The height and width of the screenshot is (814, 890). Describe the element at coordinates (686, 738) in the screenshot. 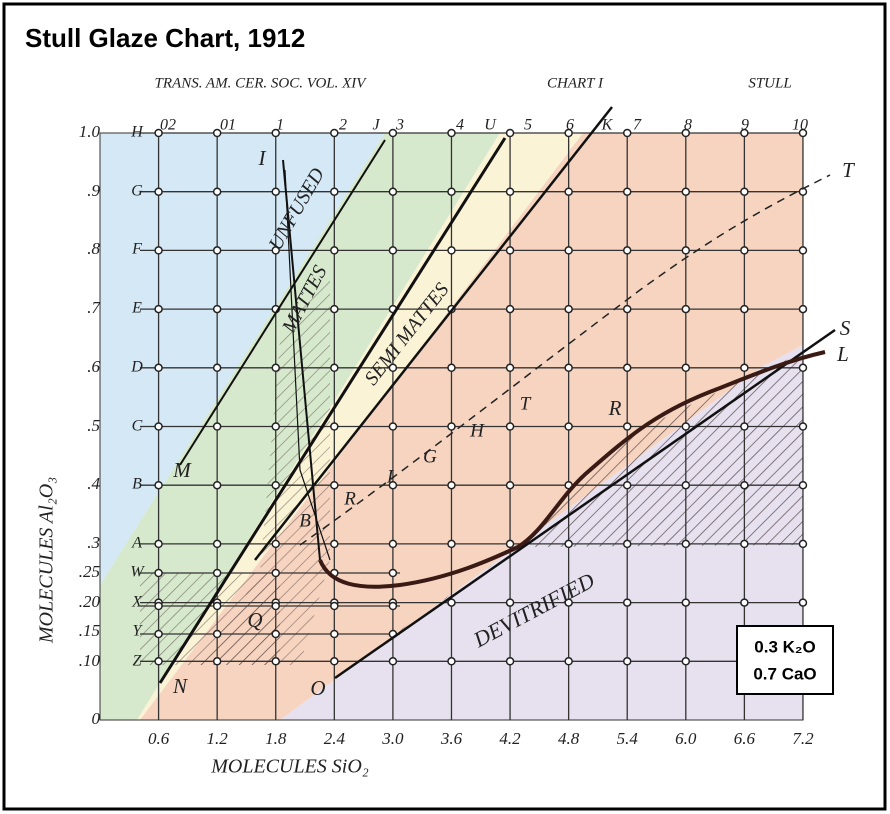

I see `x-tick-label: 6.0` at that location.